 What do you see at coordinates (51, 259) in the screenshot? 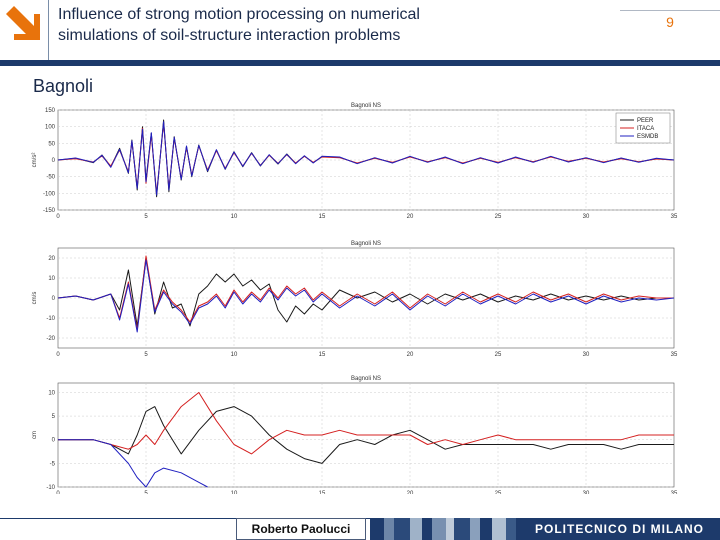
I see `y-tick-label: 20` at bounding box center [51, 259].